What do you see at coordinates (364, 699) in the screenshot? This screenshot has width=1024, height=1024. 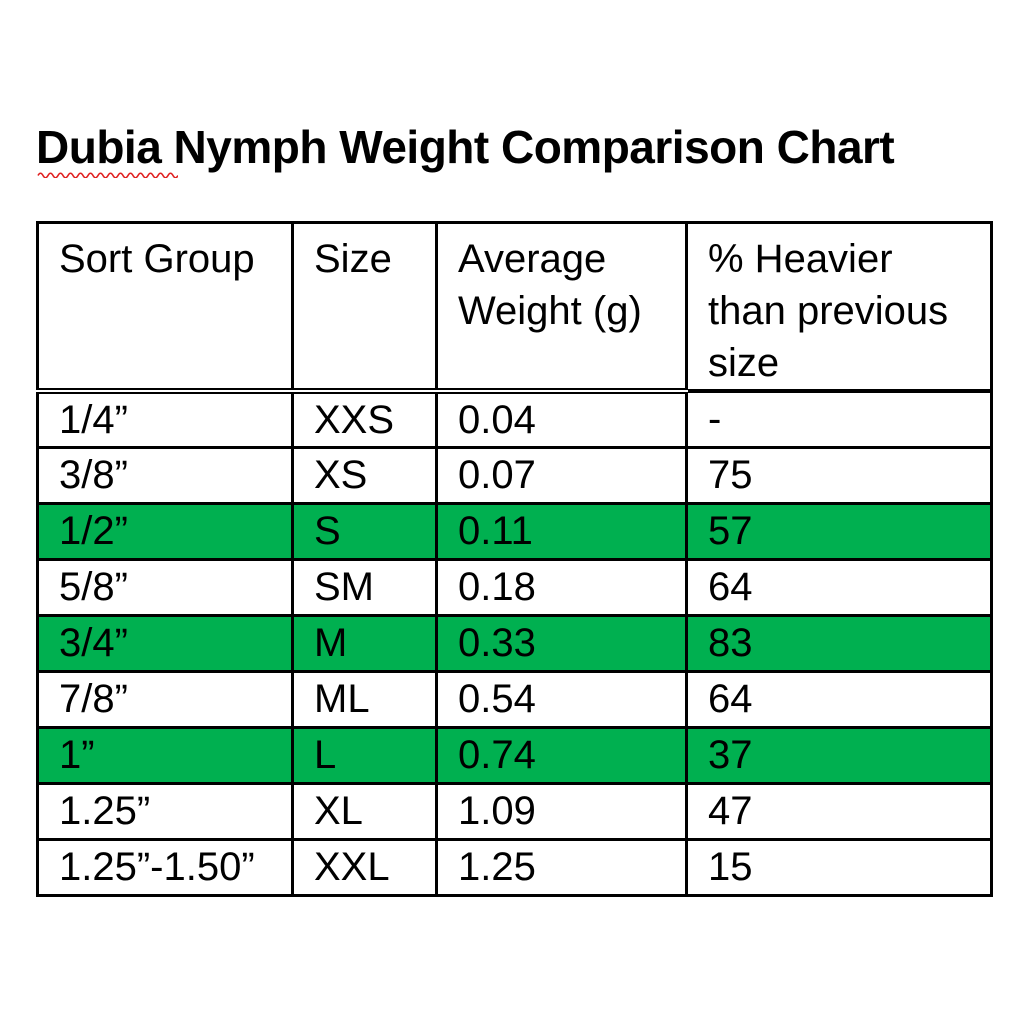 I see `cell-size: ML` at bounding box center [364, 699].